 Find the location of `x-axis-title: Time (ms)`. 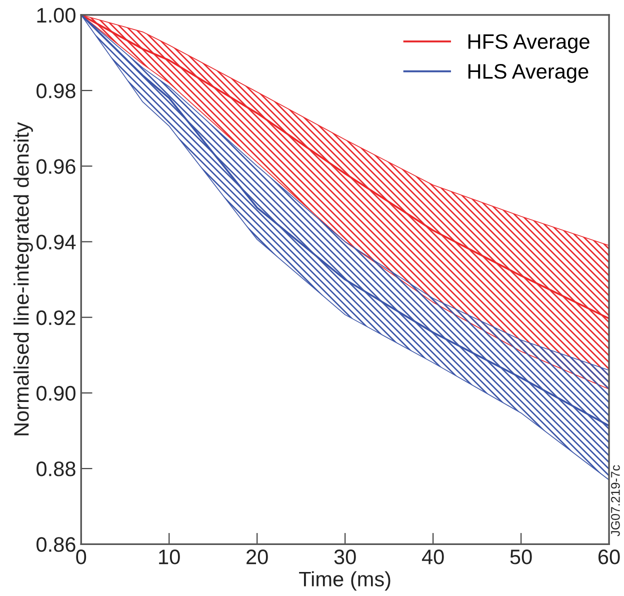

x-axis-title: Time (ms) is located at coordinates (344, 581).